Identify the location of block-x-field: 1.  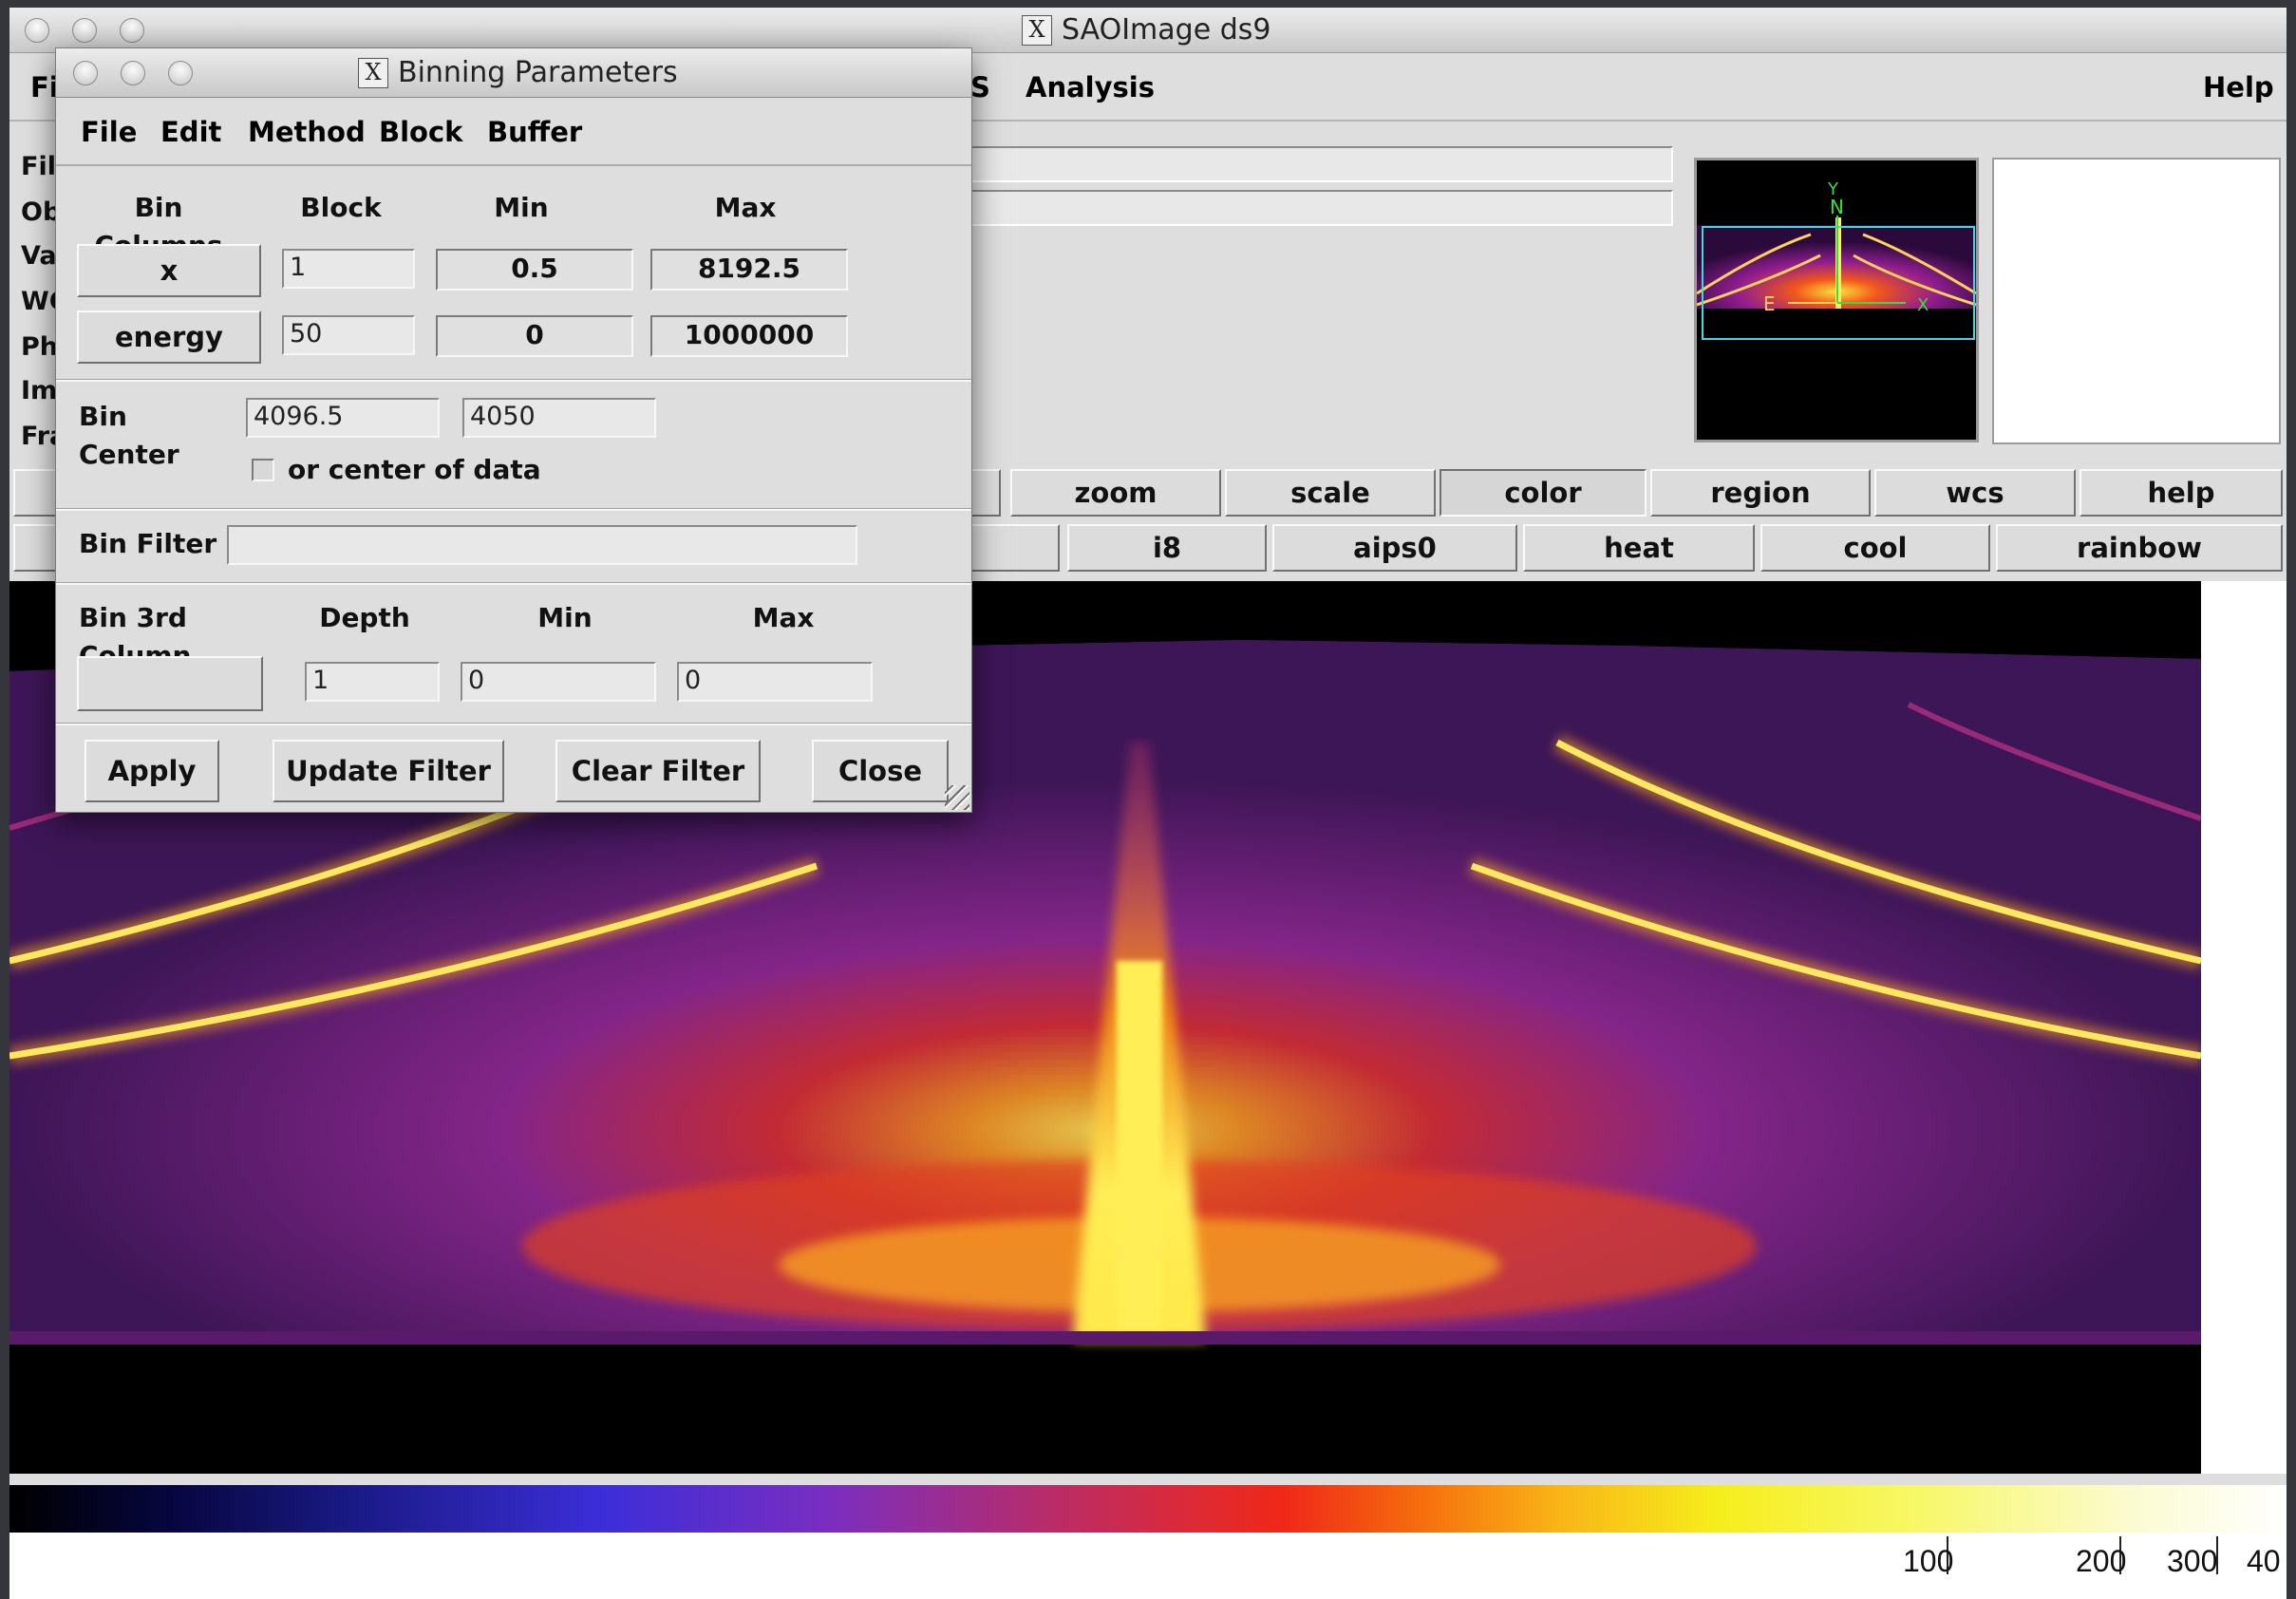
(348, 269).